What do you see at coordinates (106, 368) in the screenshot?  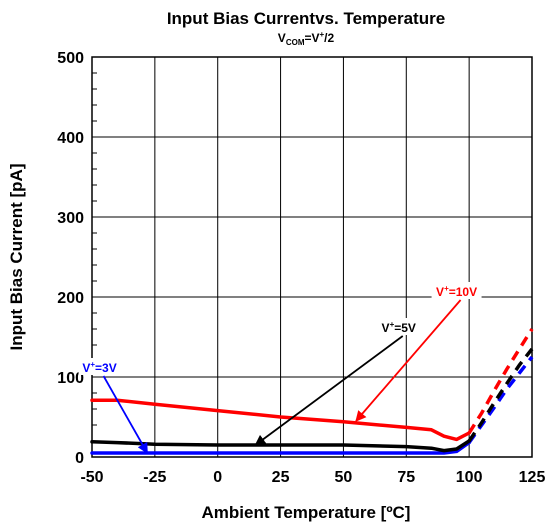 I see `series-label-rest: =3V` at bounding box center [106, 368].